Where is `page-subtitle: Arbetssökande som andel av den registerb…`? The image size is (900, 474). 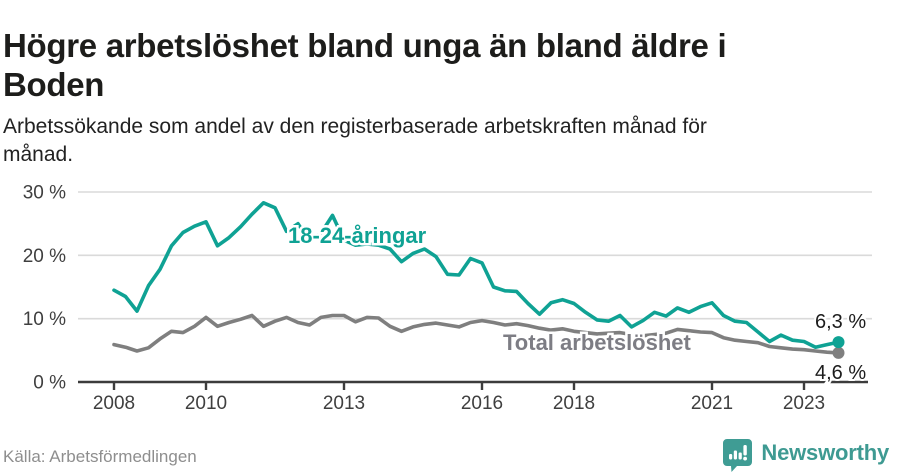
page-subtitle: Arbetssökande som andel av den registerb… is located at coordinates (355, 140).